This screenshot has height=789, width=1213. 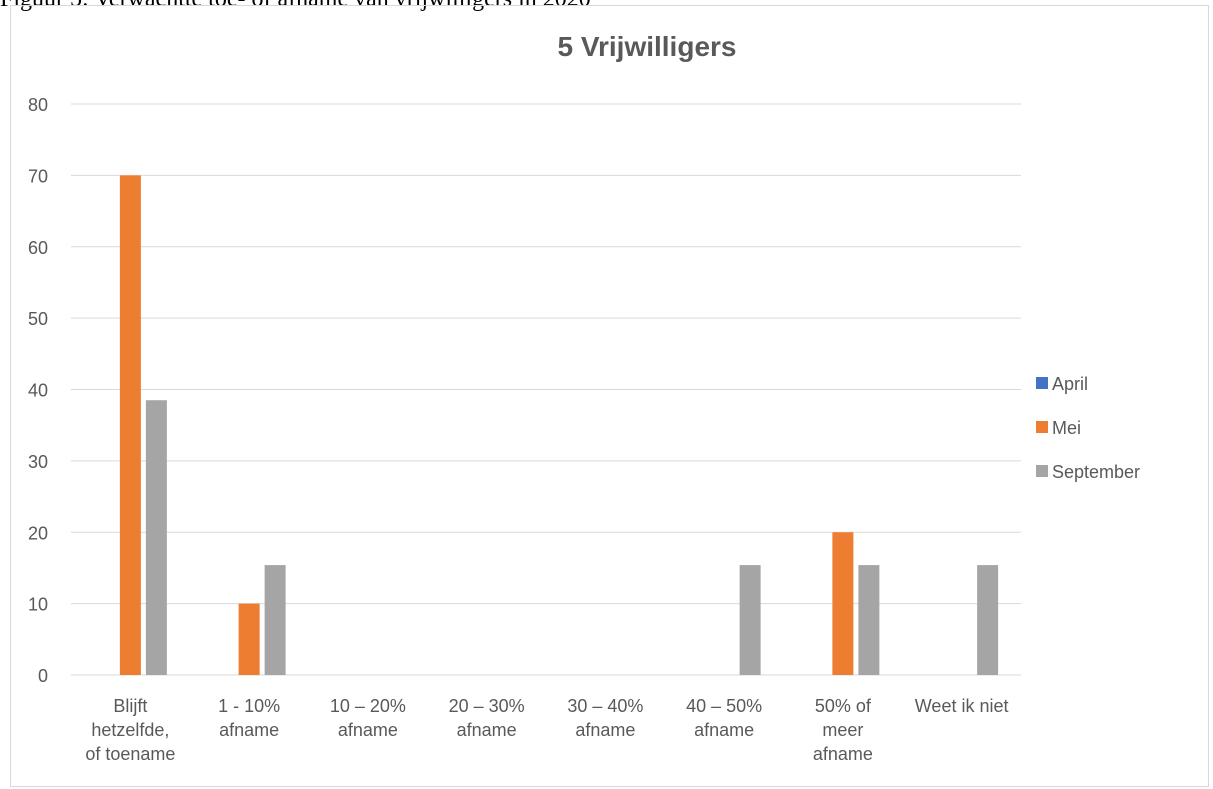 What do you see at coordinates (38, 248) in the screenshot?
I see `y-tick-label: 60` at bounding box center [38, 248].